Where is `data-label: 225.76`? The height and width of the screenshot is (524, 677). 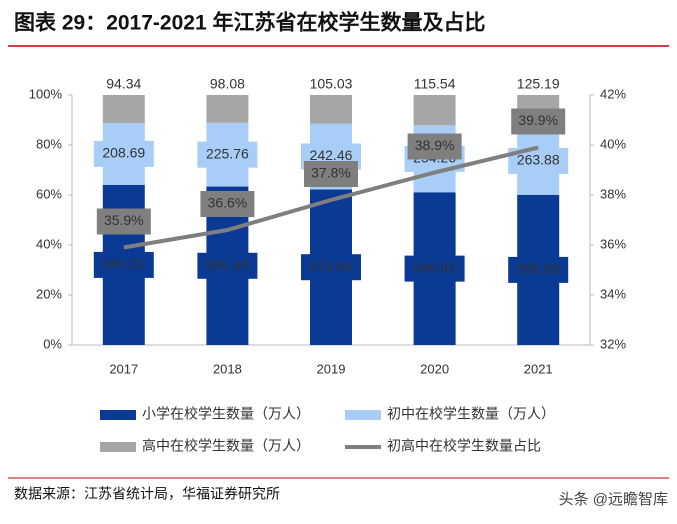
data-label: 225.76 is located at coordinates (227, 153).